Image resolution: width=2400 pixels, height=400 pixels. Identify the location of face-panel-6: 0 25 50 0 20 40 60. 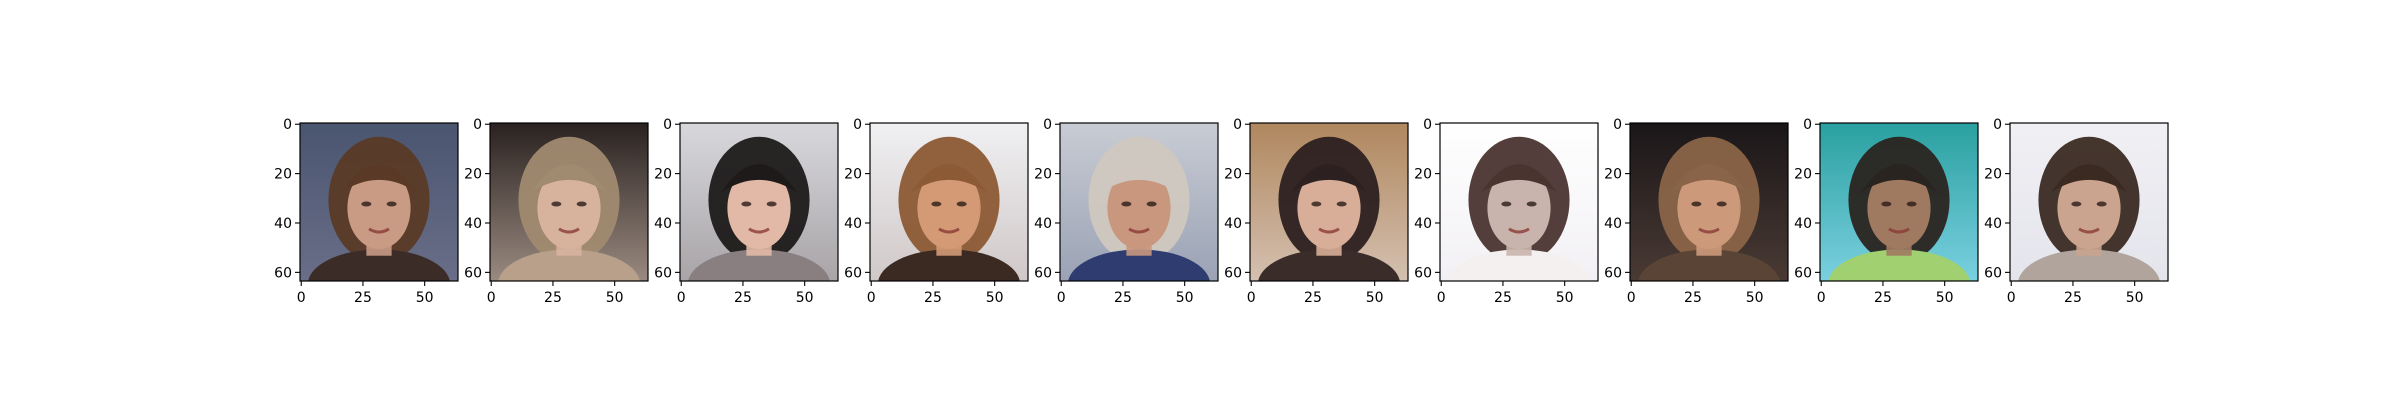
(1316, 211).